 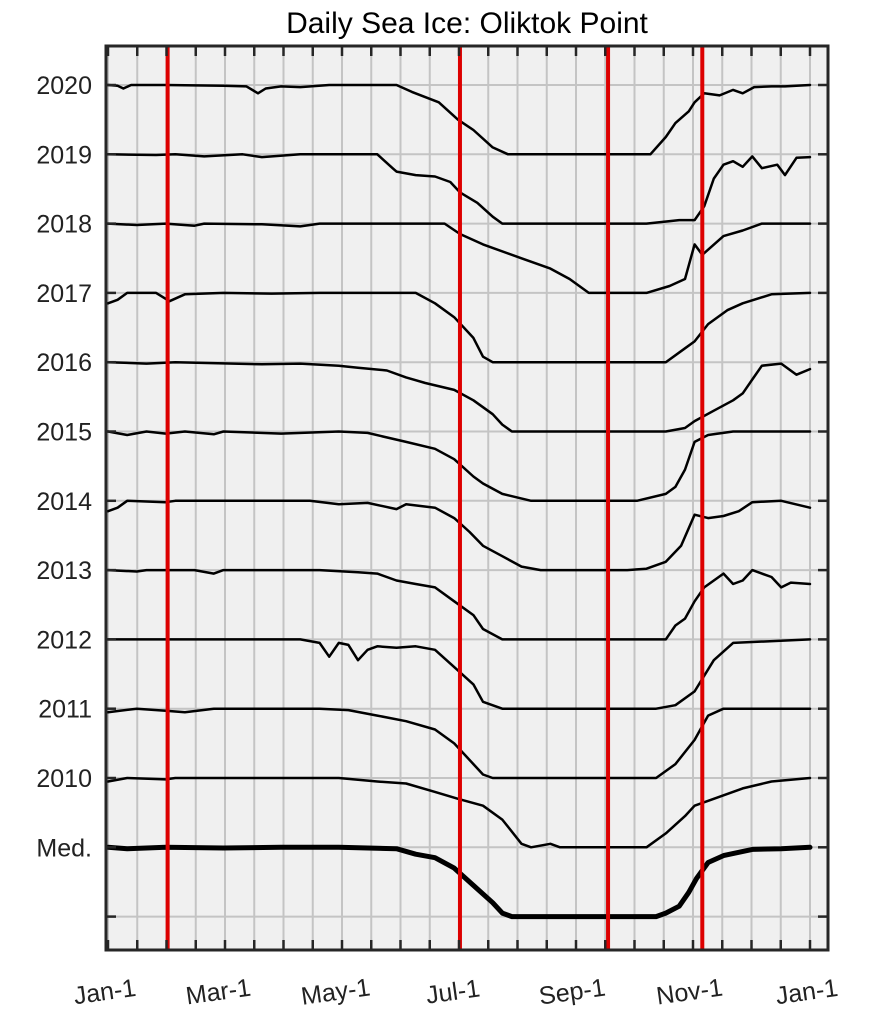 I want to click on y-tick-label: 2012, so click(x=64, y=640).